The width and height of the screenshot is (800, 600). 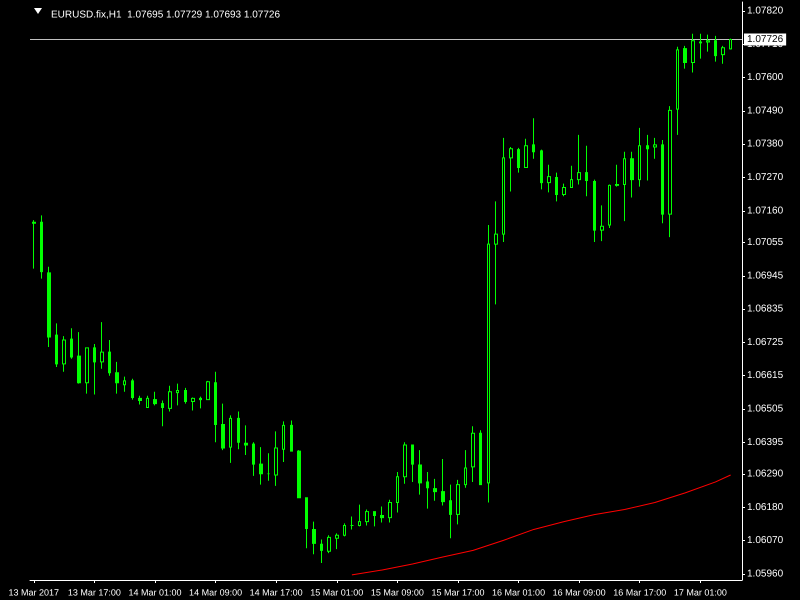 I want to click on x-tick-label: 15 Mar 17:00, so click(x=457, y=593).